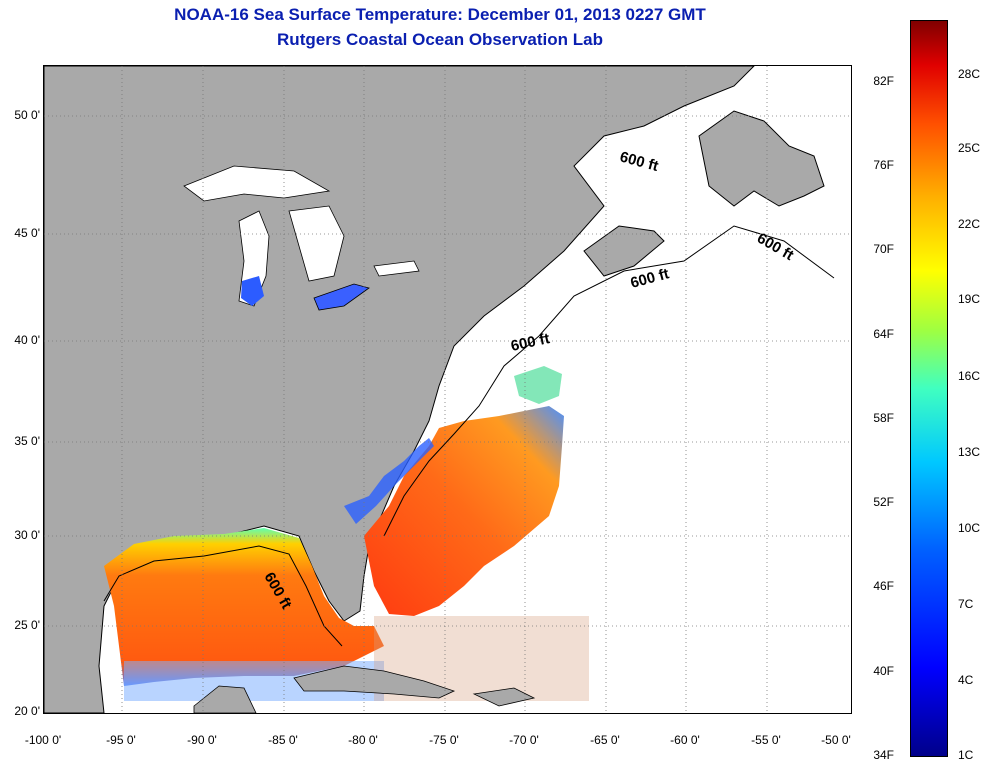 The image size is (984, 770). What do you see at coordinates (121, 740) in the screenshot?
I see `lon-label-95: -95 0'` at bounding box center [121, 740].